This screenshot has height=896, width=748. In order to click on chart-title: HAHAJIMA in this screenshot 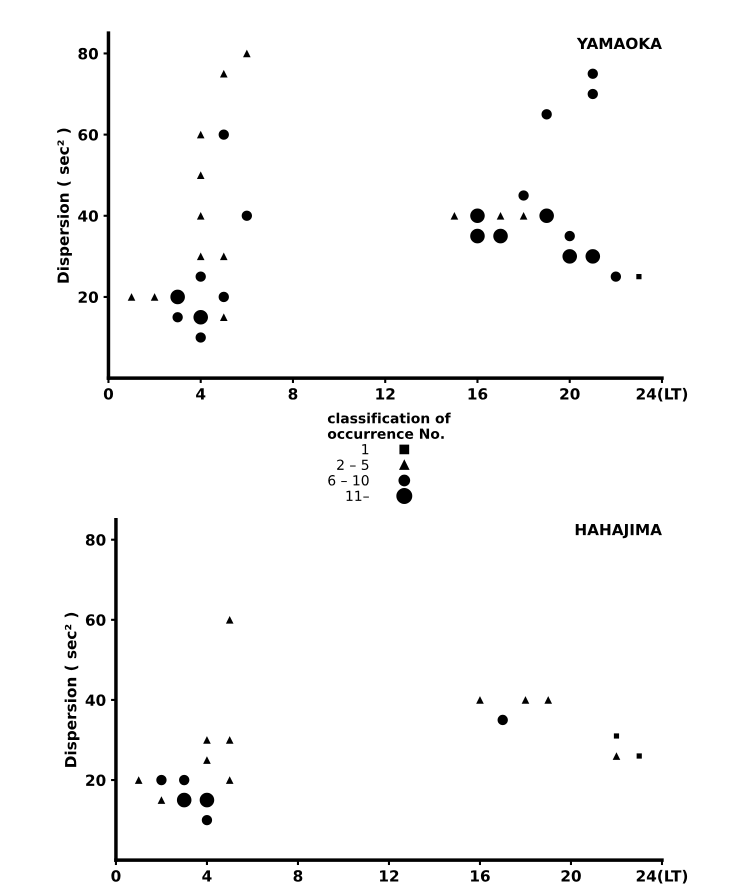, I will do `click(619, 531)`.